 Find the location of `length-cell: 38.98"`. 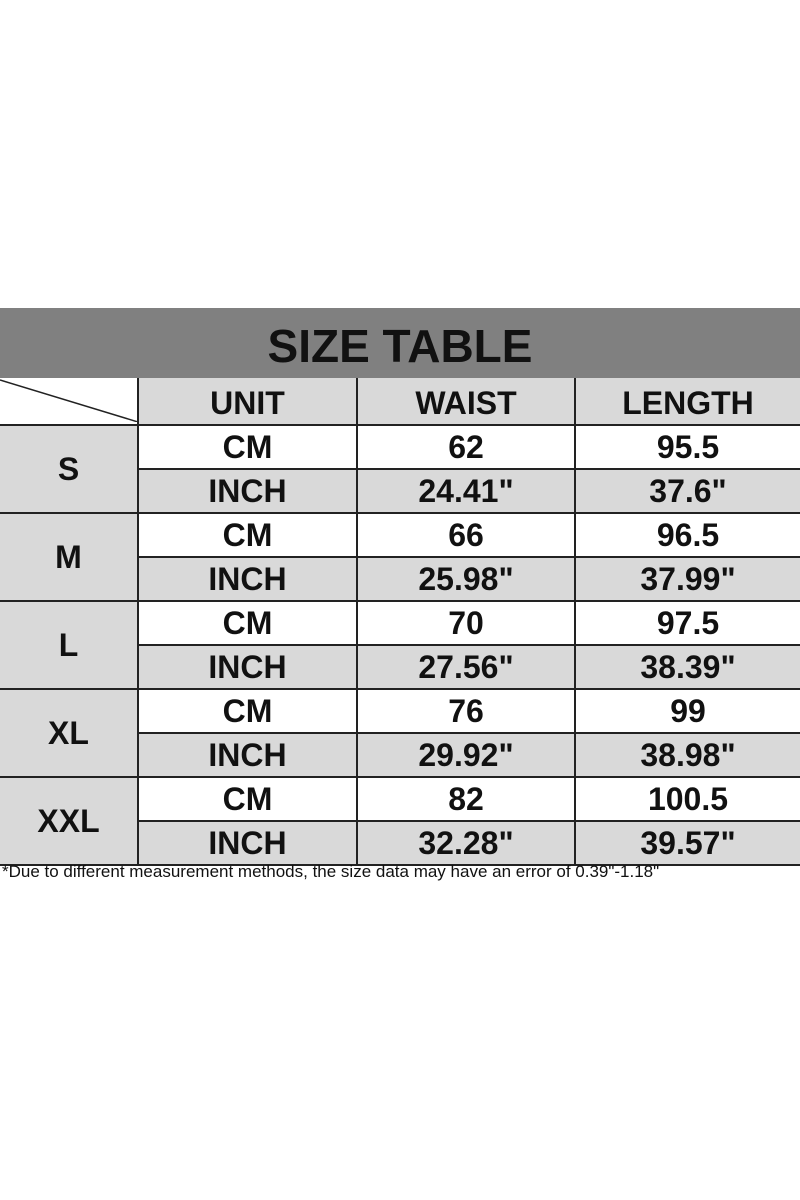

length-cell: 38.98" is located at coordinates (687, 755).